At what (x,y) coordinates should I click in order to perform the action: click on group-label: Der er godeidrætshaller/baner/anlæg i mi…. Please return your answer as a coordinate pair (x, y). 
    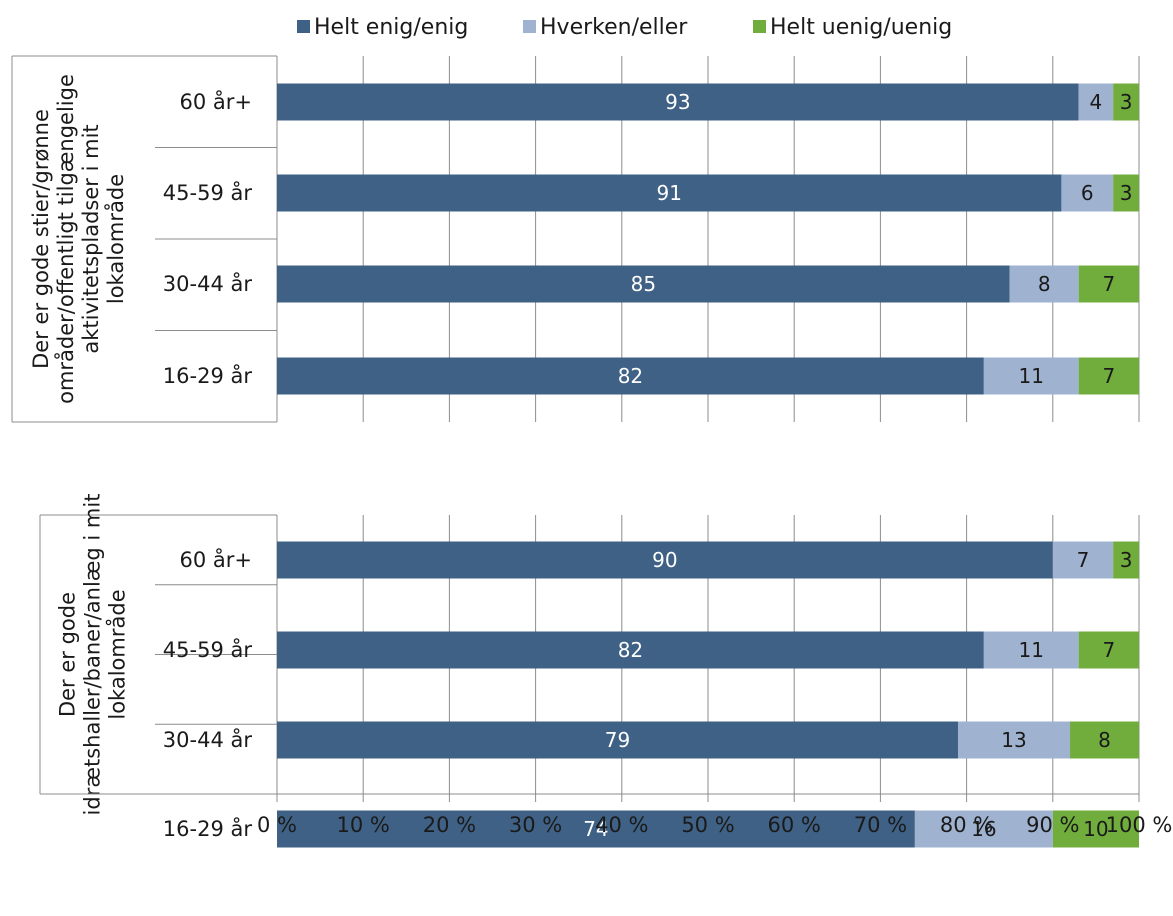
    Looking at the image, I should click on (93, 655).